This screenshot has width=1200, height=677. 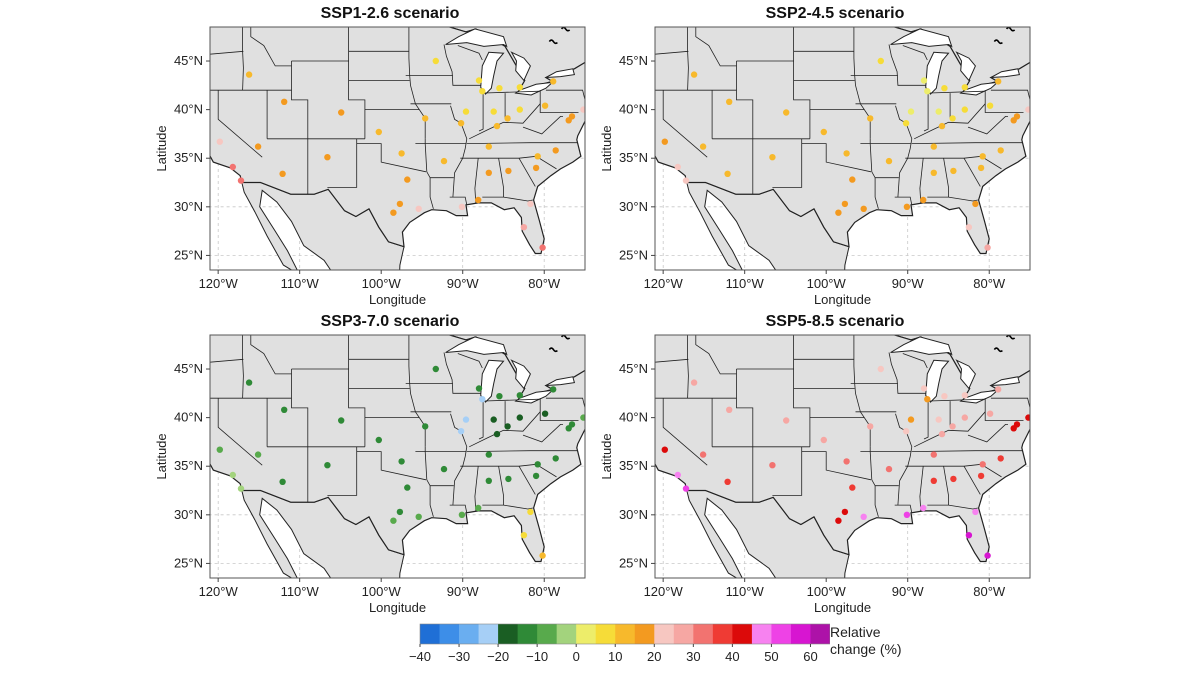 I want to click on panel-title: SSP5-8.5 scenario, so click(x=835, y=321).